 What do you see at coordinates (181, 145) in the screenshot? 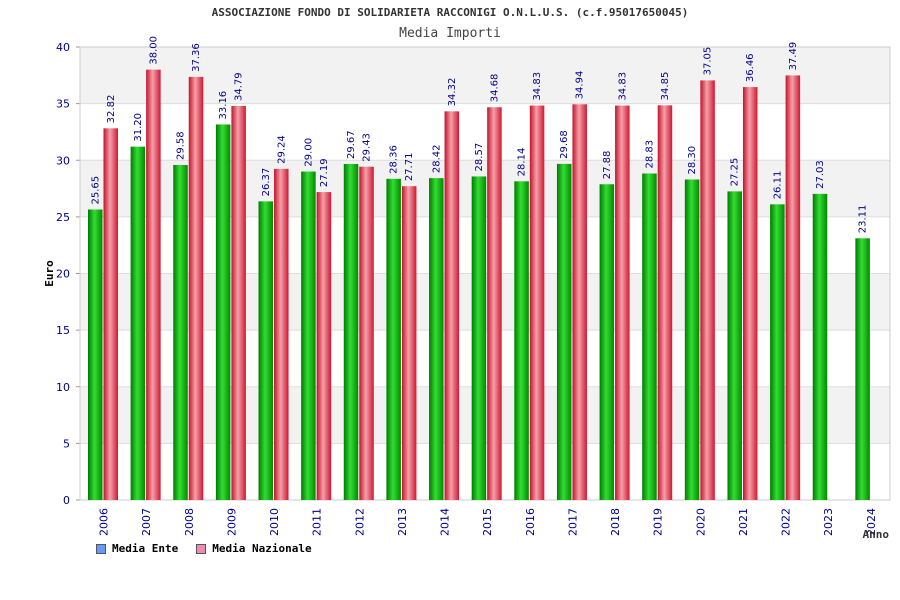
I see `data-label-media-ente: 29.58` at bounding box center [181, 145].